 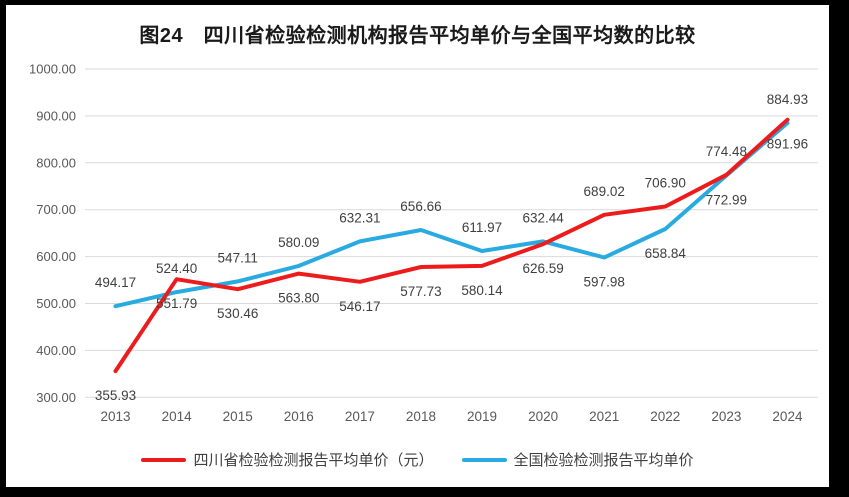 What do you see at coordinates (299, 416) in the screenshot?
I see `x-axis-tick-label: 2016` at bounding box center [299, 416].